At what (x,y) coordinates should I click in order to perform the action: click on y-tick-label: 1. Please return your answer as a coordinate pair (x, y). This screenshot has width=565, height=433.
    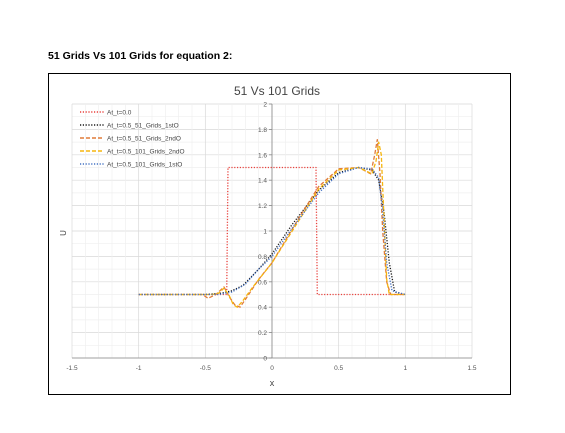
    Looking at the image, I should click on (265, 232).